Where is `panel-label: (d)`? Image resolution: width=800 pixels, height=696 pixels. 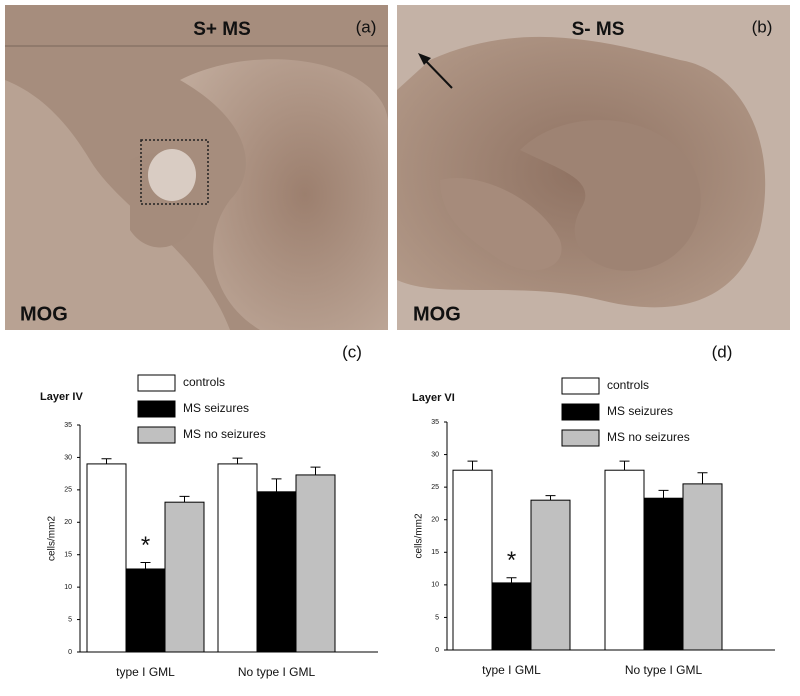
panel-label: (d) is located at coordinates (722, 351).